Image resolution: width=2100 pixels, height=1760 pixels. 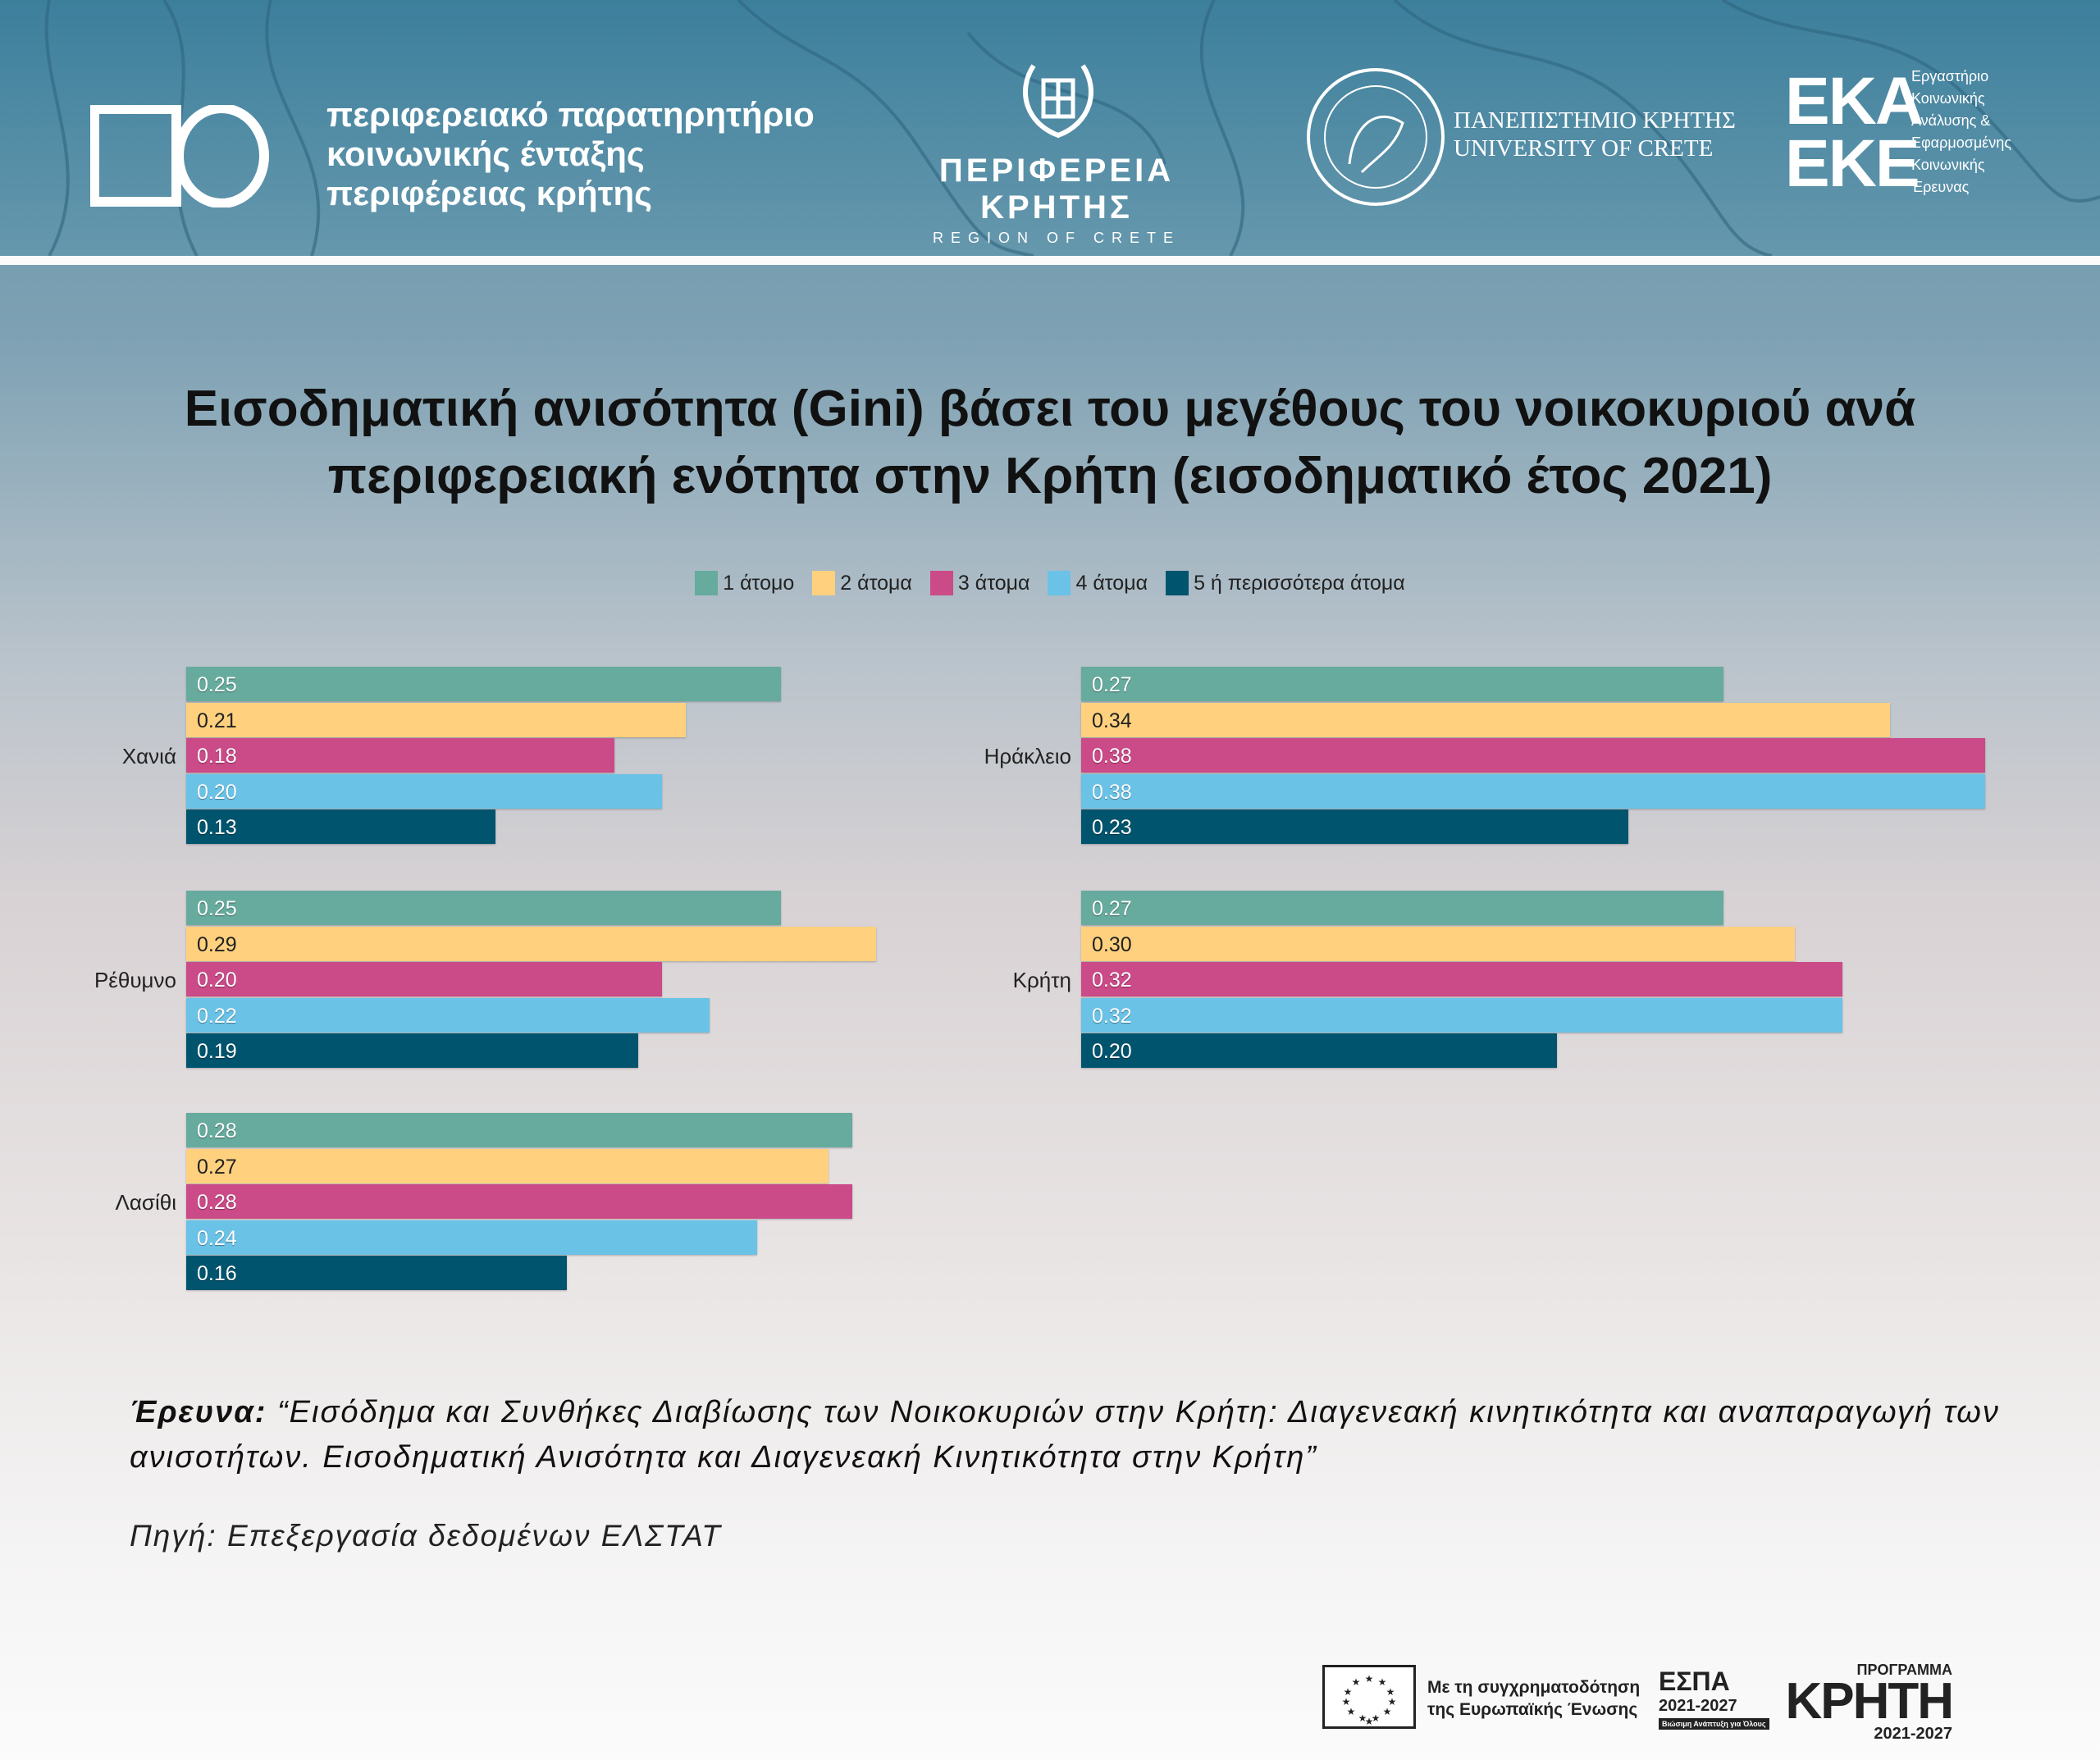 I want to click on eka-eke-logo: ΕΚΑ ΕΚΕ, so click(x=1855, y=131).